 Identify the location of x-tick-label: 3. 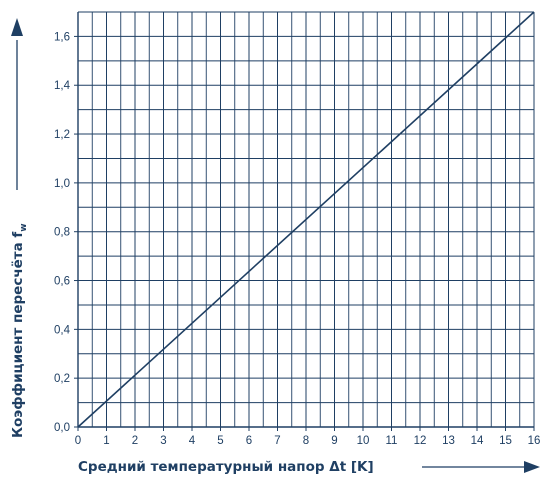
(163, 441).